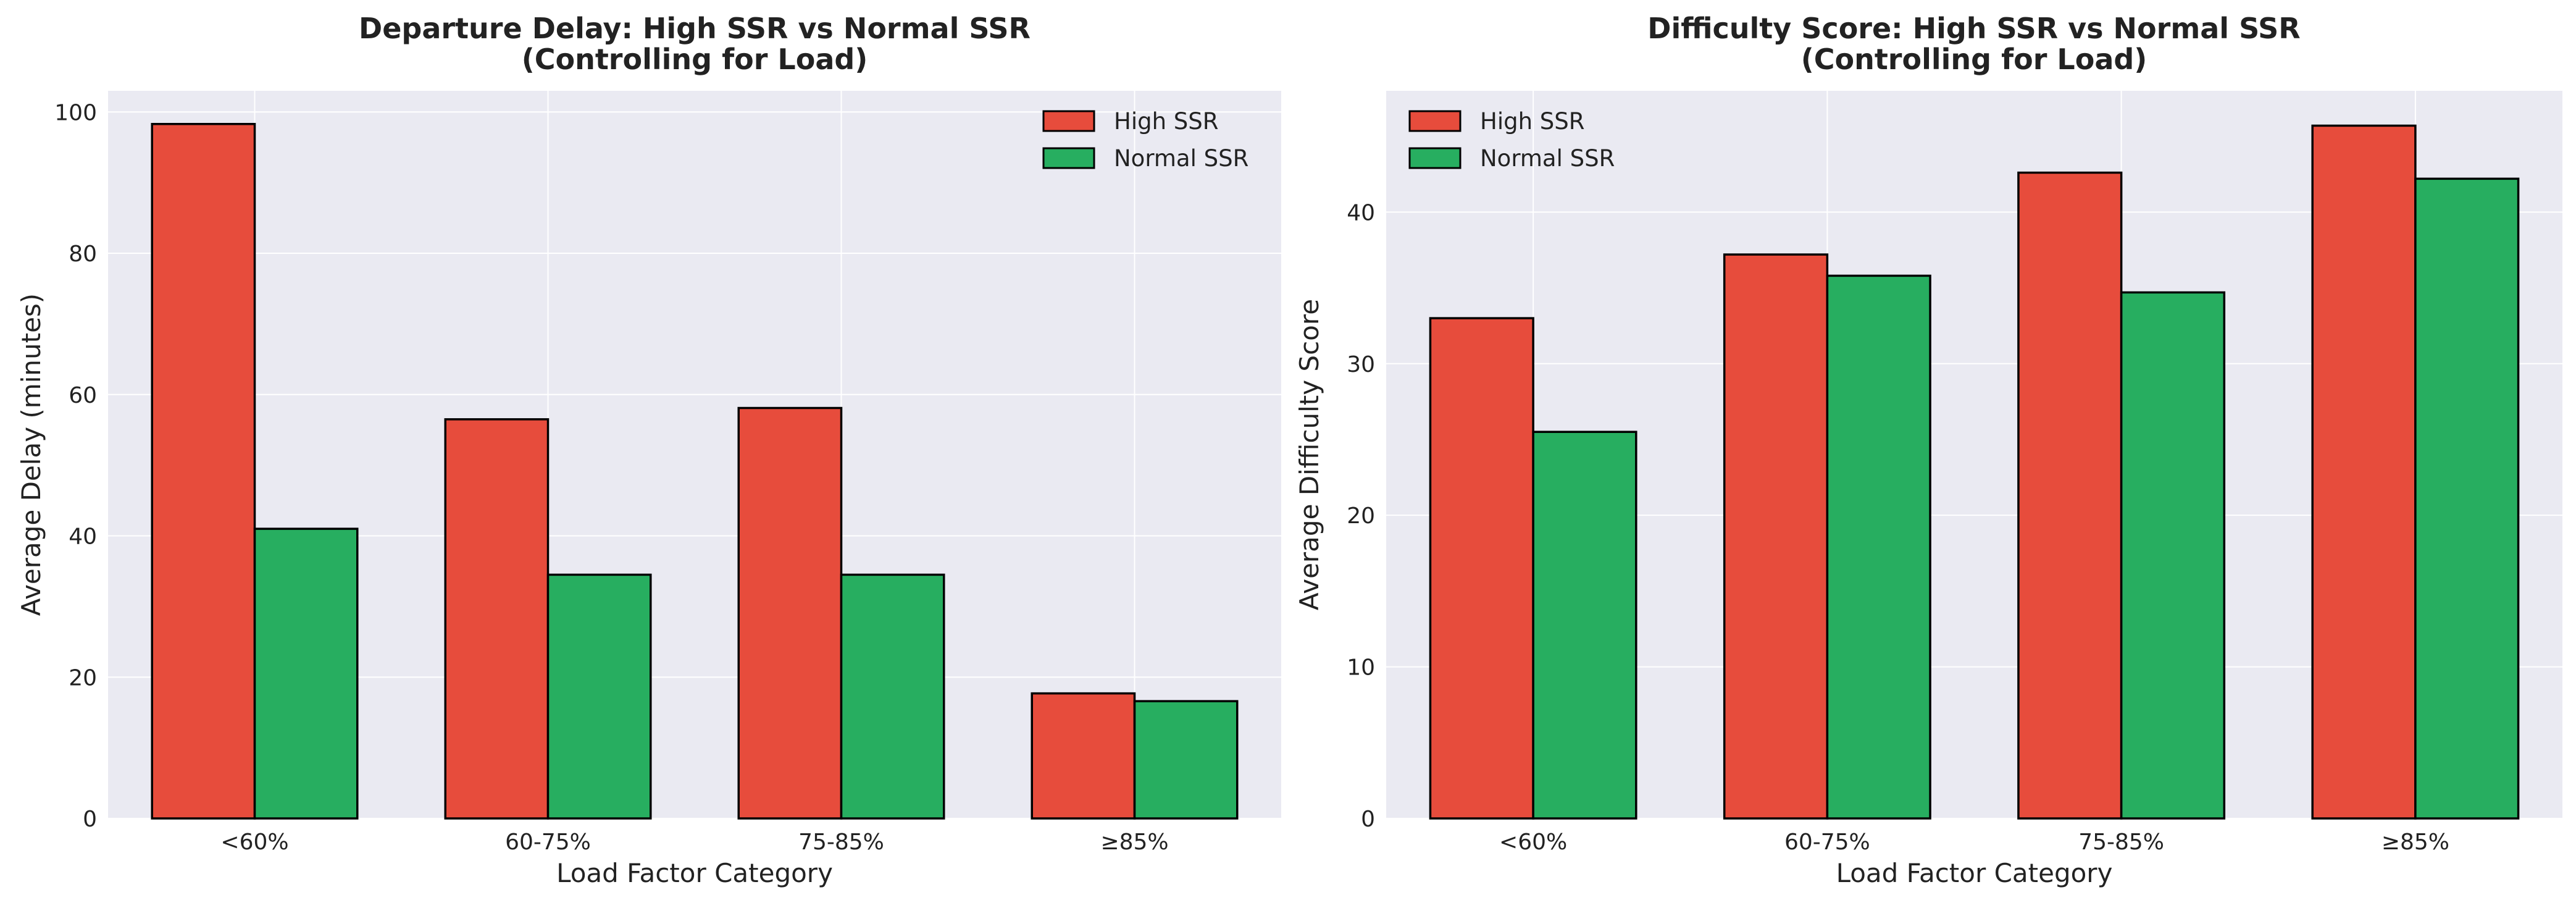 The height and width of the screenshot is (908, 2576). What do you see at coordinates (1309, 454) in the screenshot?
I see `y-axis-label: Average Difficulty Score` at bounding box center [1309, 454].